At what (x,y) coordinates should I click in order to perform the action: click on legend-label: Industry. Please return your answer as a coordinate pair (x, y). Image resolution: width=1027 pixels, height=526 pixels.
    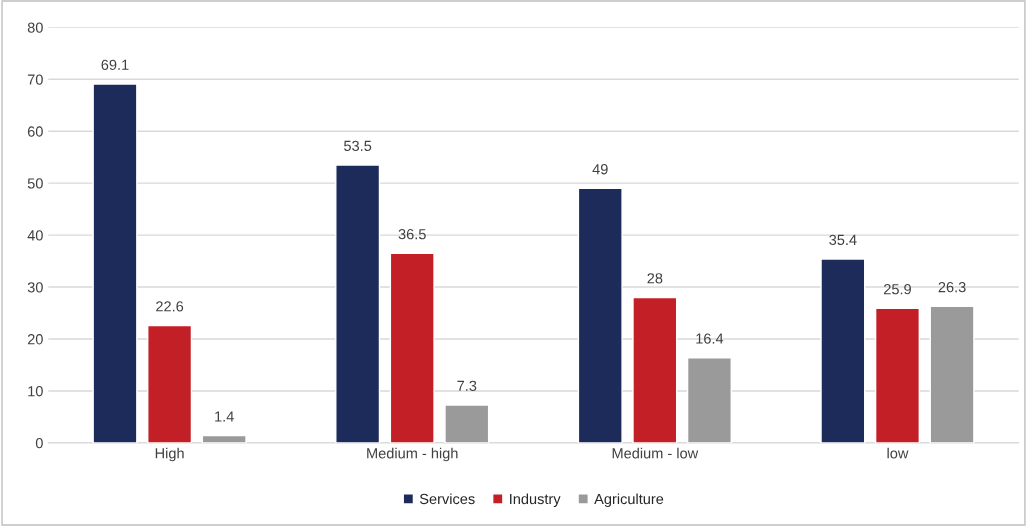
    Looking at the image, I should click on (535, 500).